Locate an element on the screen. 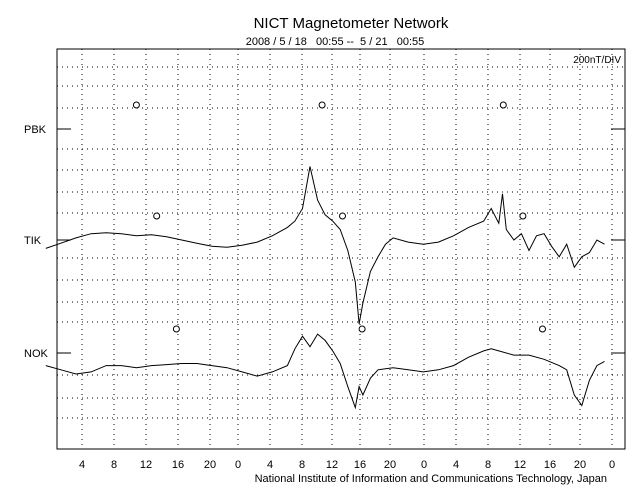  series-pbk: PBK is located at coordinates (324, 118).